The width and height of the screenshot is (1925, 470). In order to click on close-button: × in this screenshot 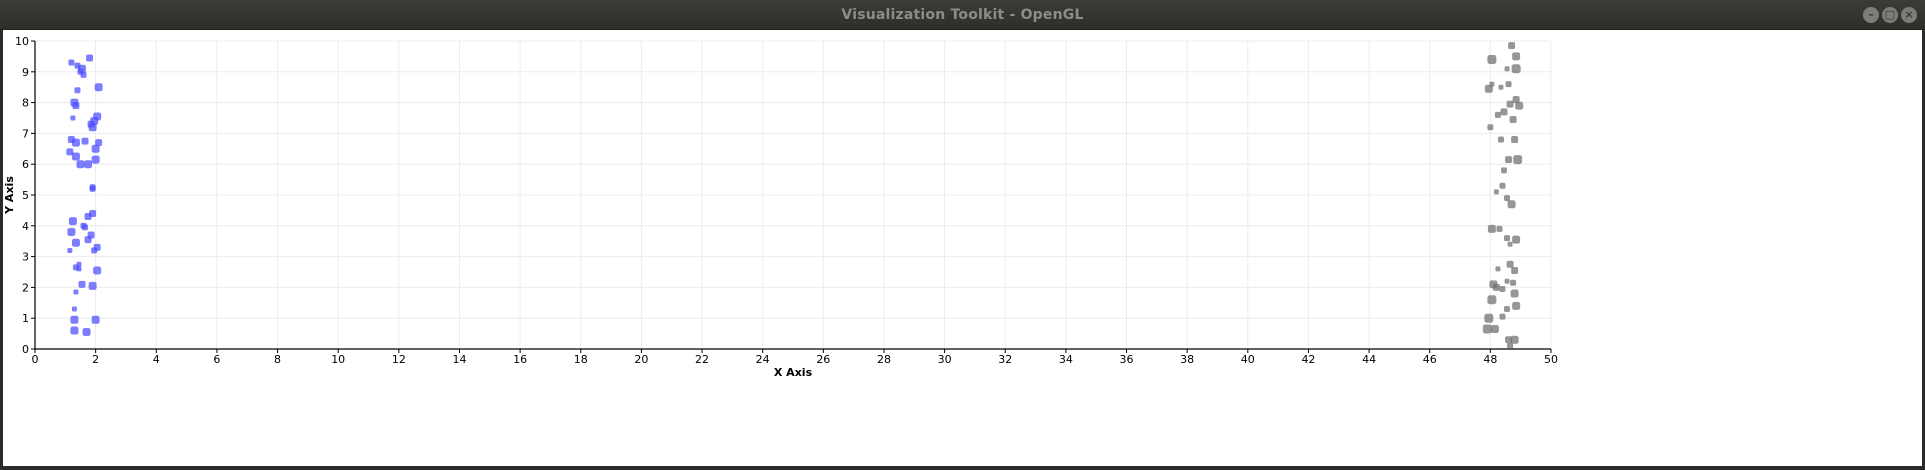, I will do `click(1909, 15)`.